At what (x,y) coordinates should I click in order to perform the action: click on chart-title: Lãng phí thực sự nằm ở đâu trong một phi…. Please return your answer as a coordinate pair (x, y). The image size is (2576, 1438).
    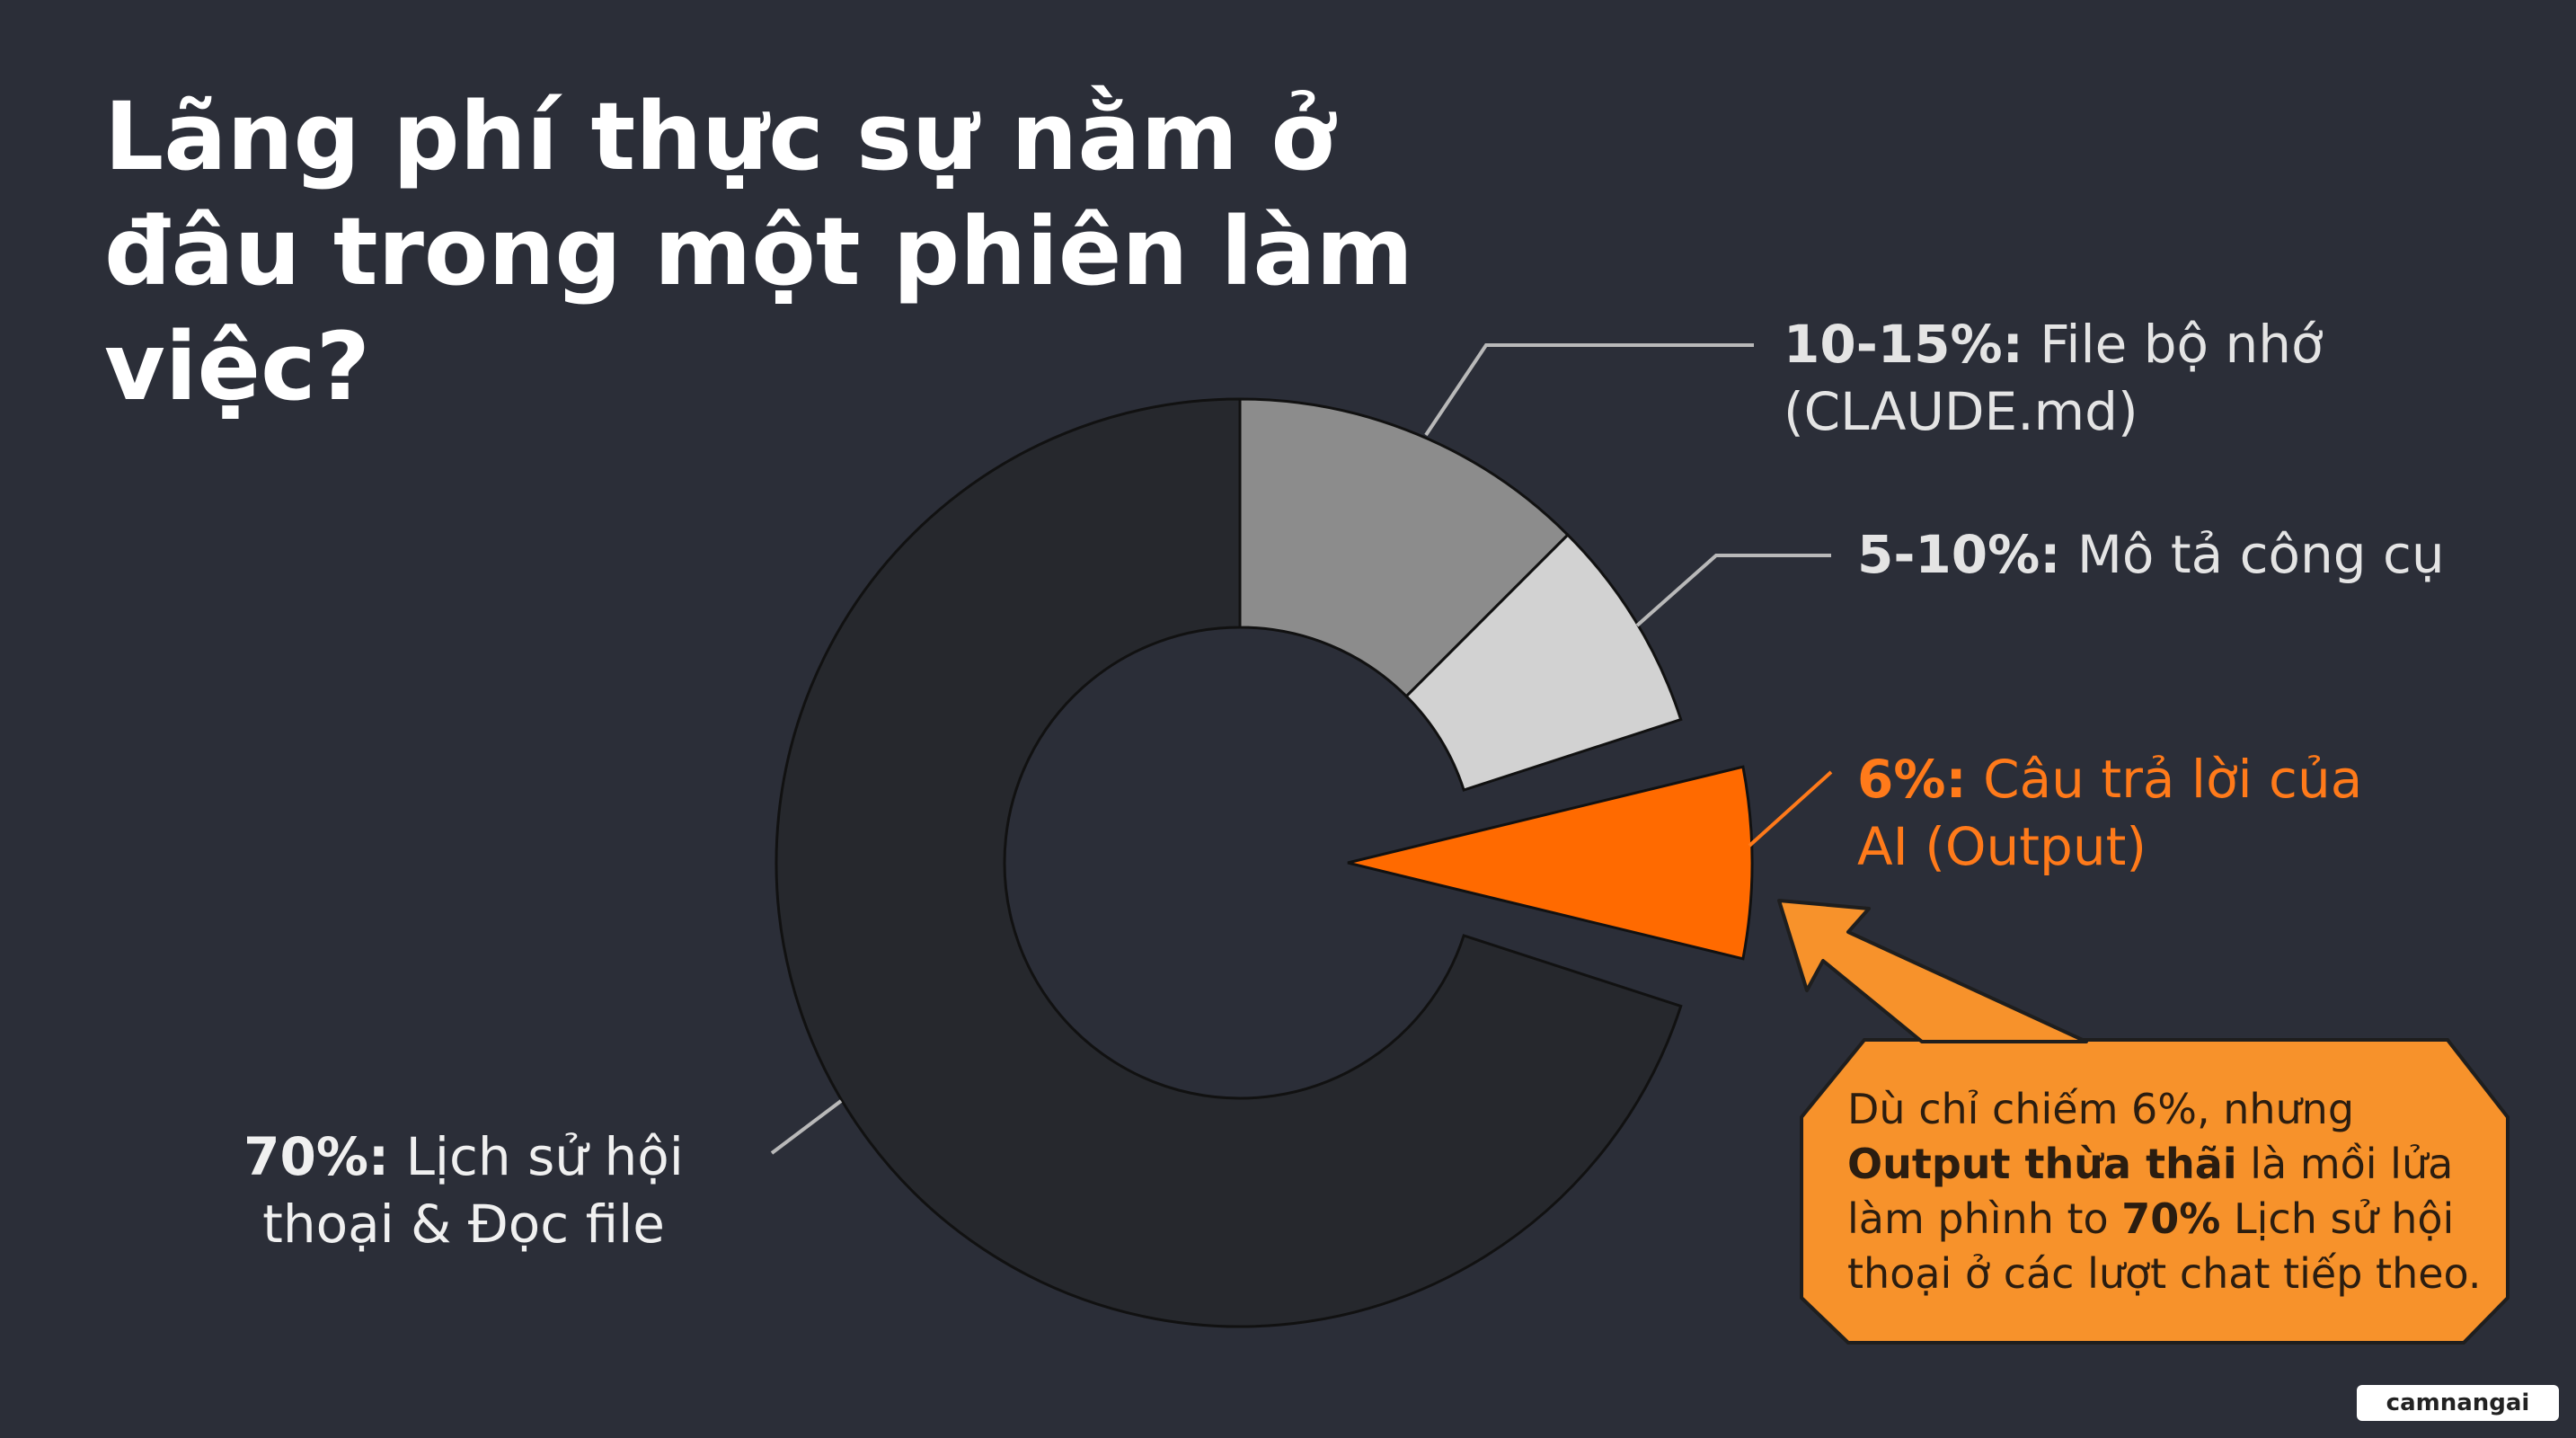
    Looking at the image, I should click on (759, 252).